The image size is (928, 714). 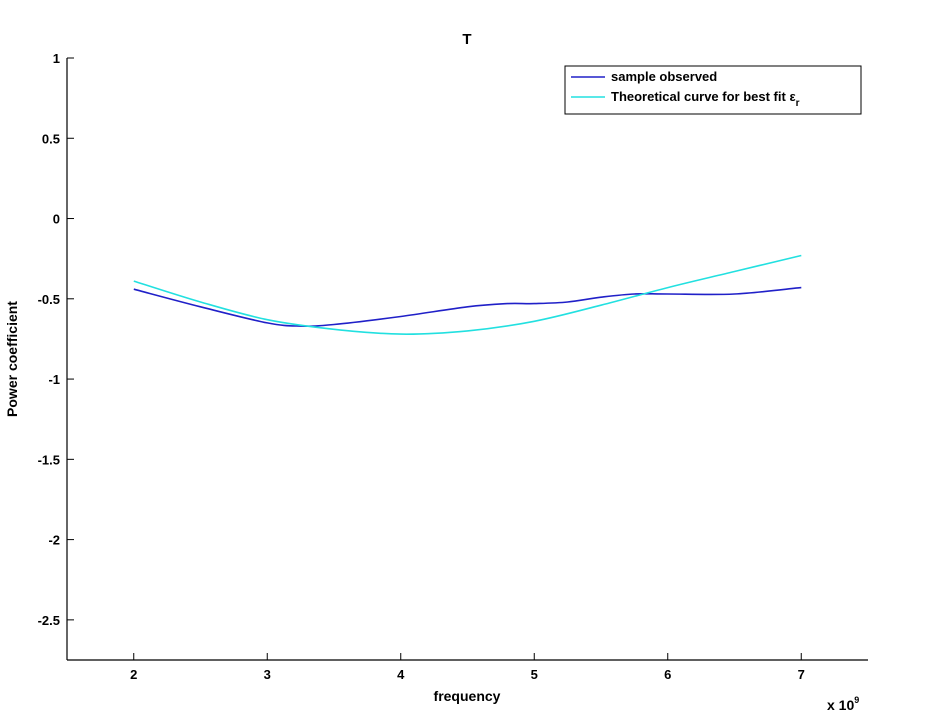 I want to click on x-tick-label: 7, so click(x=801, y=674).